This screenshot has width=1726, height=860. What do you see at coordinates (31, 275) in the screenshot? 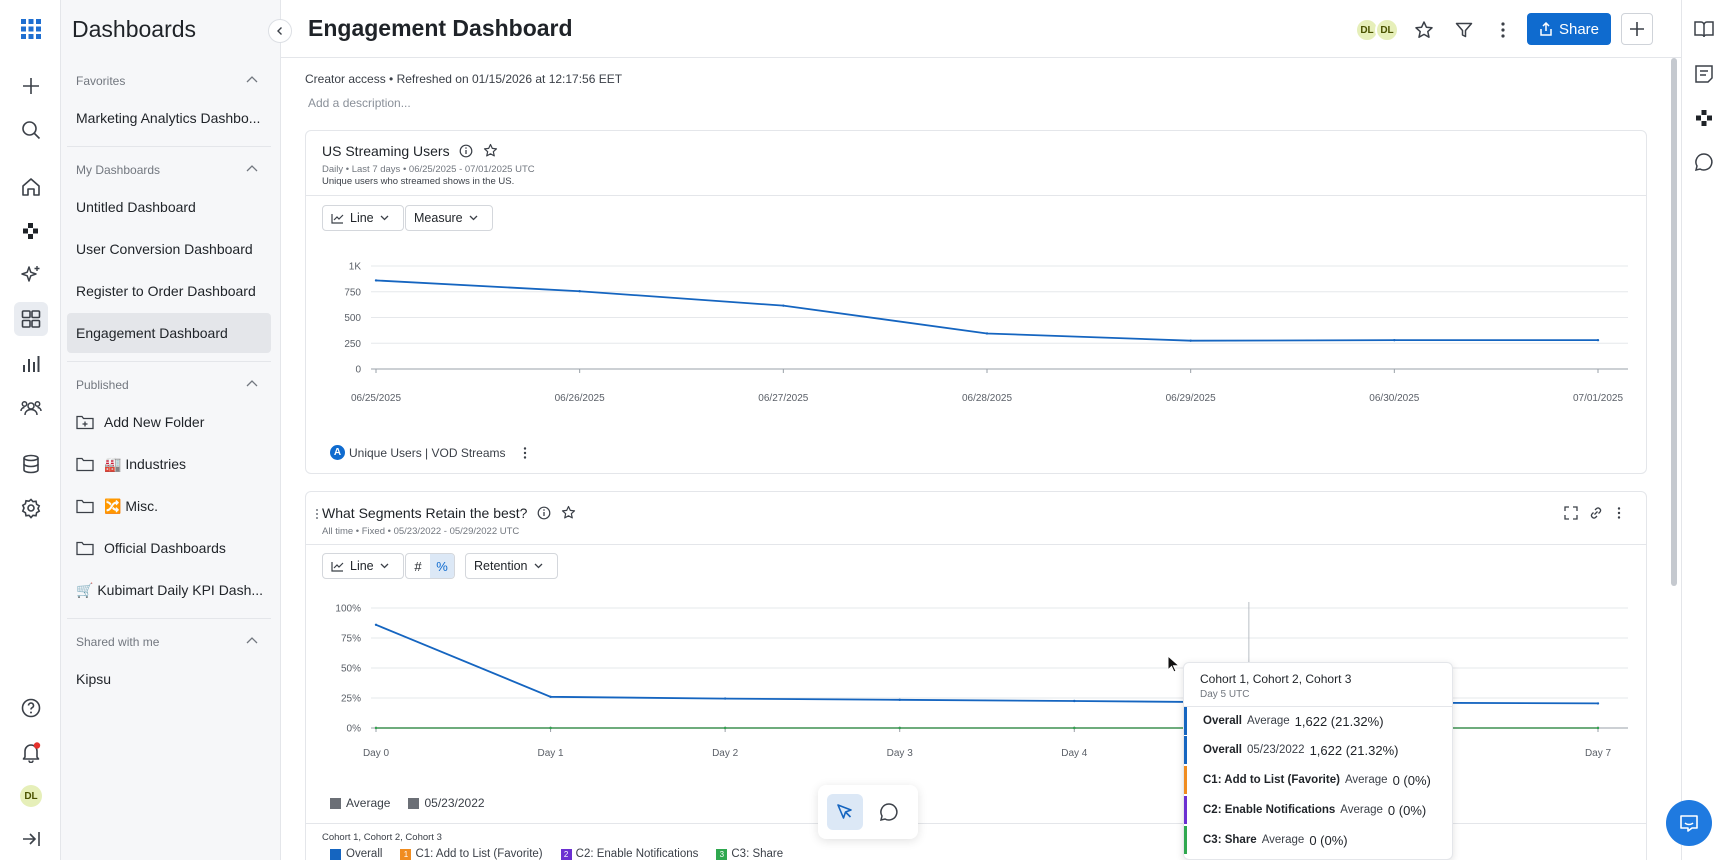
I see `spark-ai-icon` at bounding box center [31, 275].